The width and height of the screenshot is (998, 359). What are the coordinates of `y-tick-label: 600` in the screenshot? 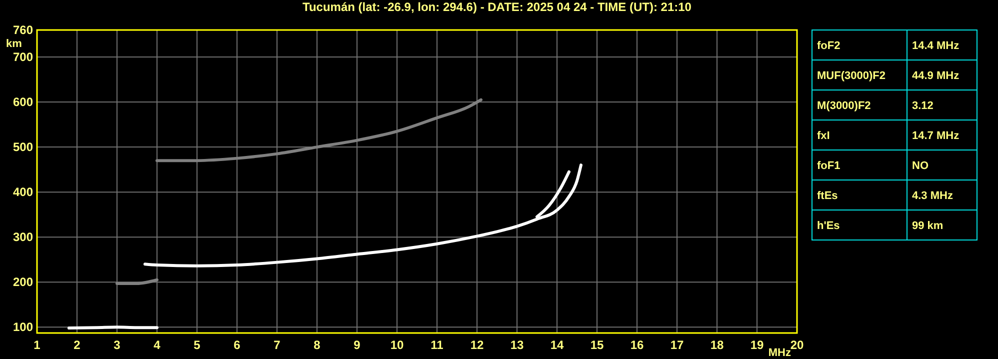 It's located at (23, 102).